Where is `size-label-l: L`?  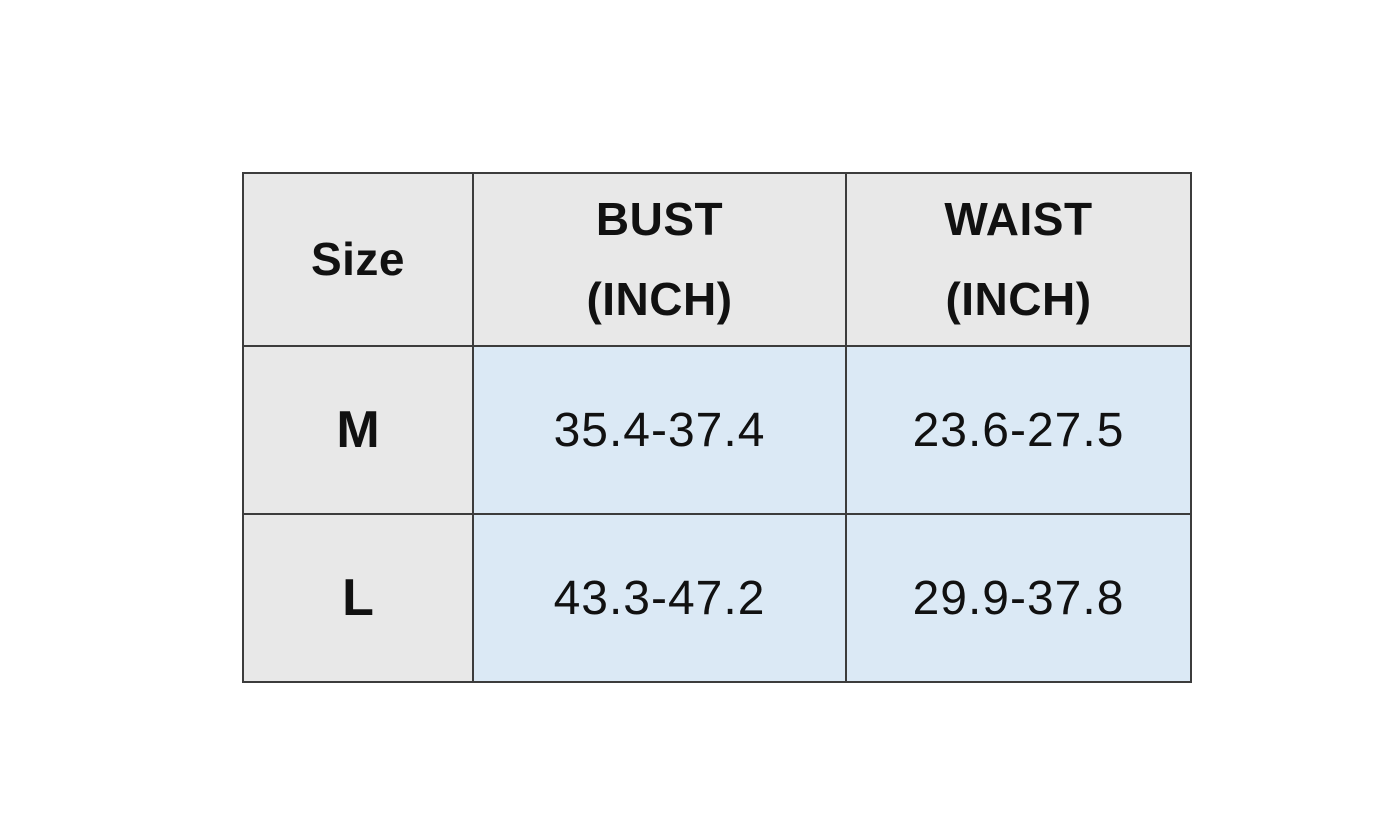 size-label-l: L is located at coordinates (358, 598).